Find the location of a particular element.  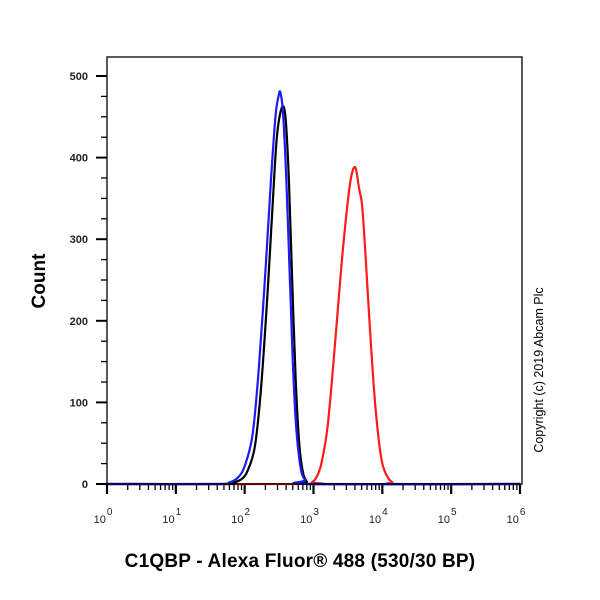

x-tick-label: 10¹ is located at coordinates (171, 516).